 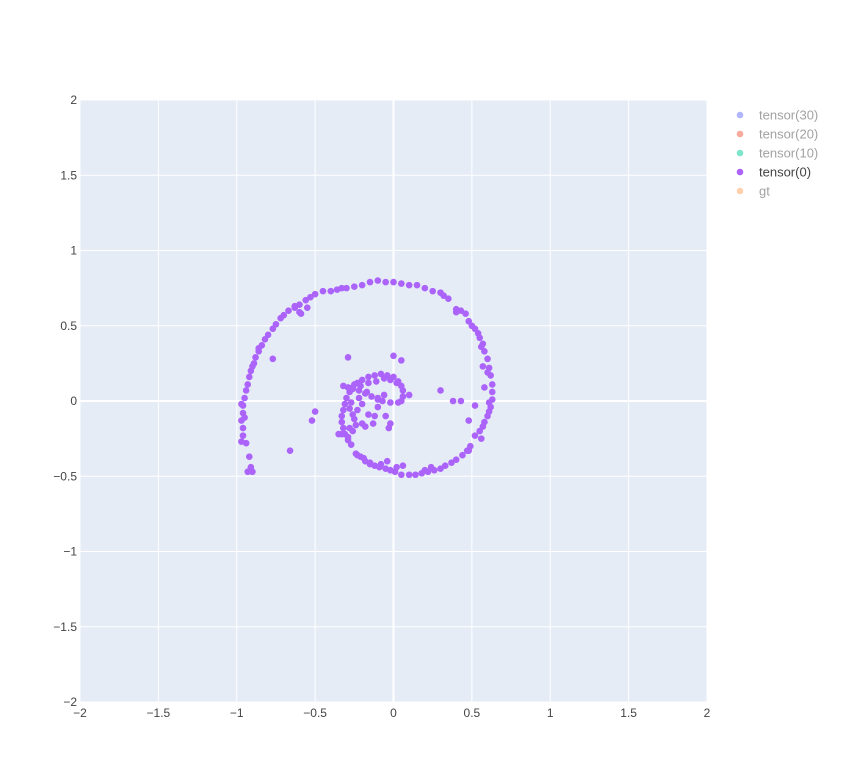 I want to click on y-axis-ticks: −2 −1.5 −1 −0.5 0 0.5 1 1.5 2, so click(x=65, y=401).